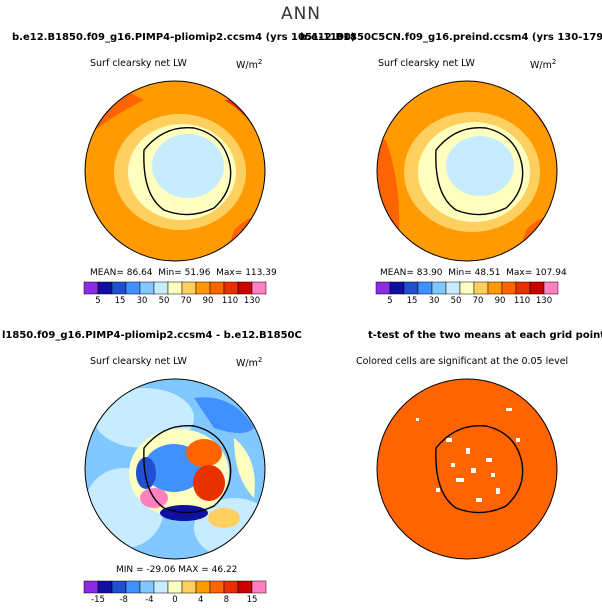 Image resolution: width=602 pixels, height=610 pixels. I want to click on panel-3-map, so click(175, 469).